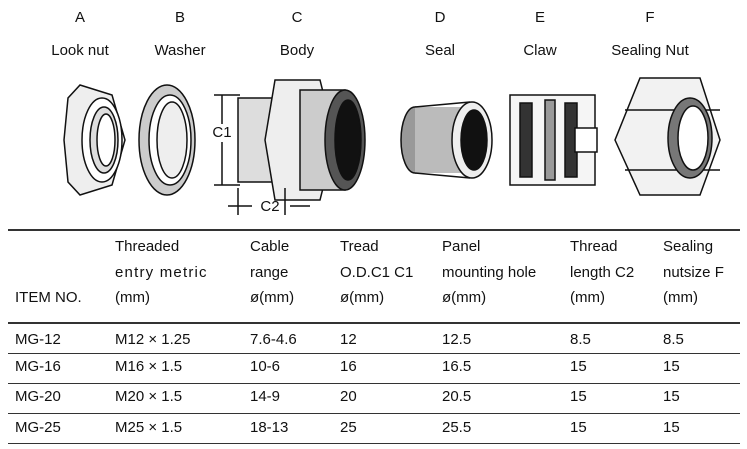 Image resolution: width=747 pixels, height=449 pixels. I want to click on seal-drawing, so click(446, 140).